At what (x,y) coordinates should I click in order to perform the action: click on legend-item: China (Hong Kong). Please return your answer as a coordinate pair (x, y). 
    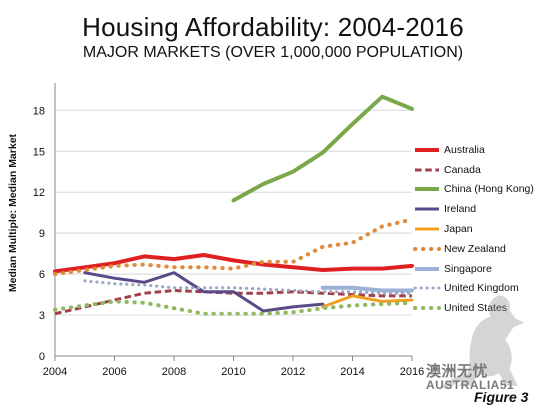
    Looking at the image, I should click on (473, 190).